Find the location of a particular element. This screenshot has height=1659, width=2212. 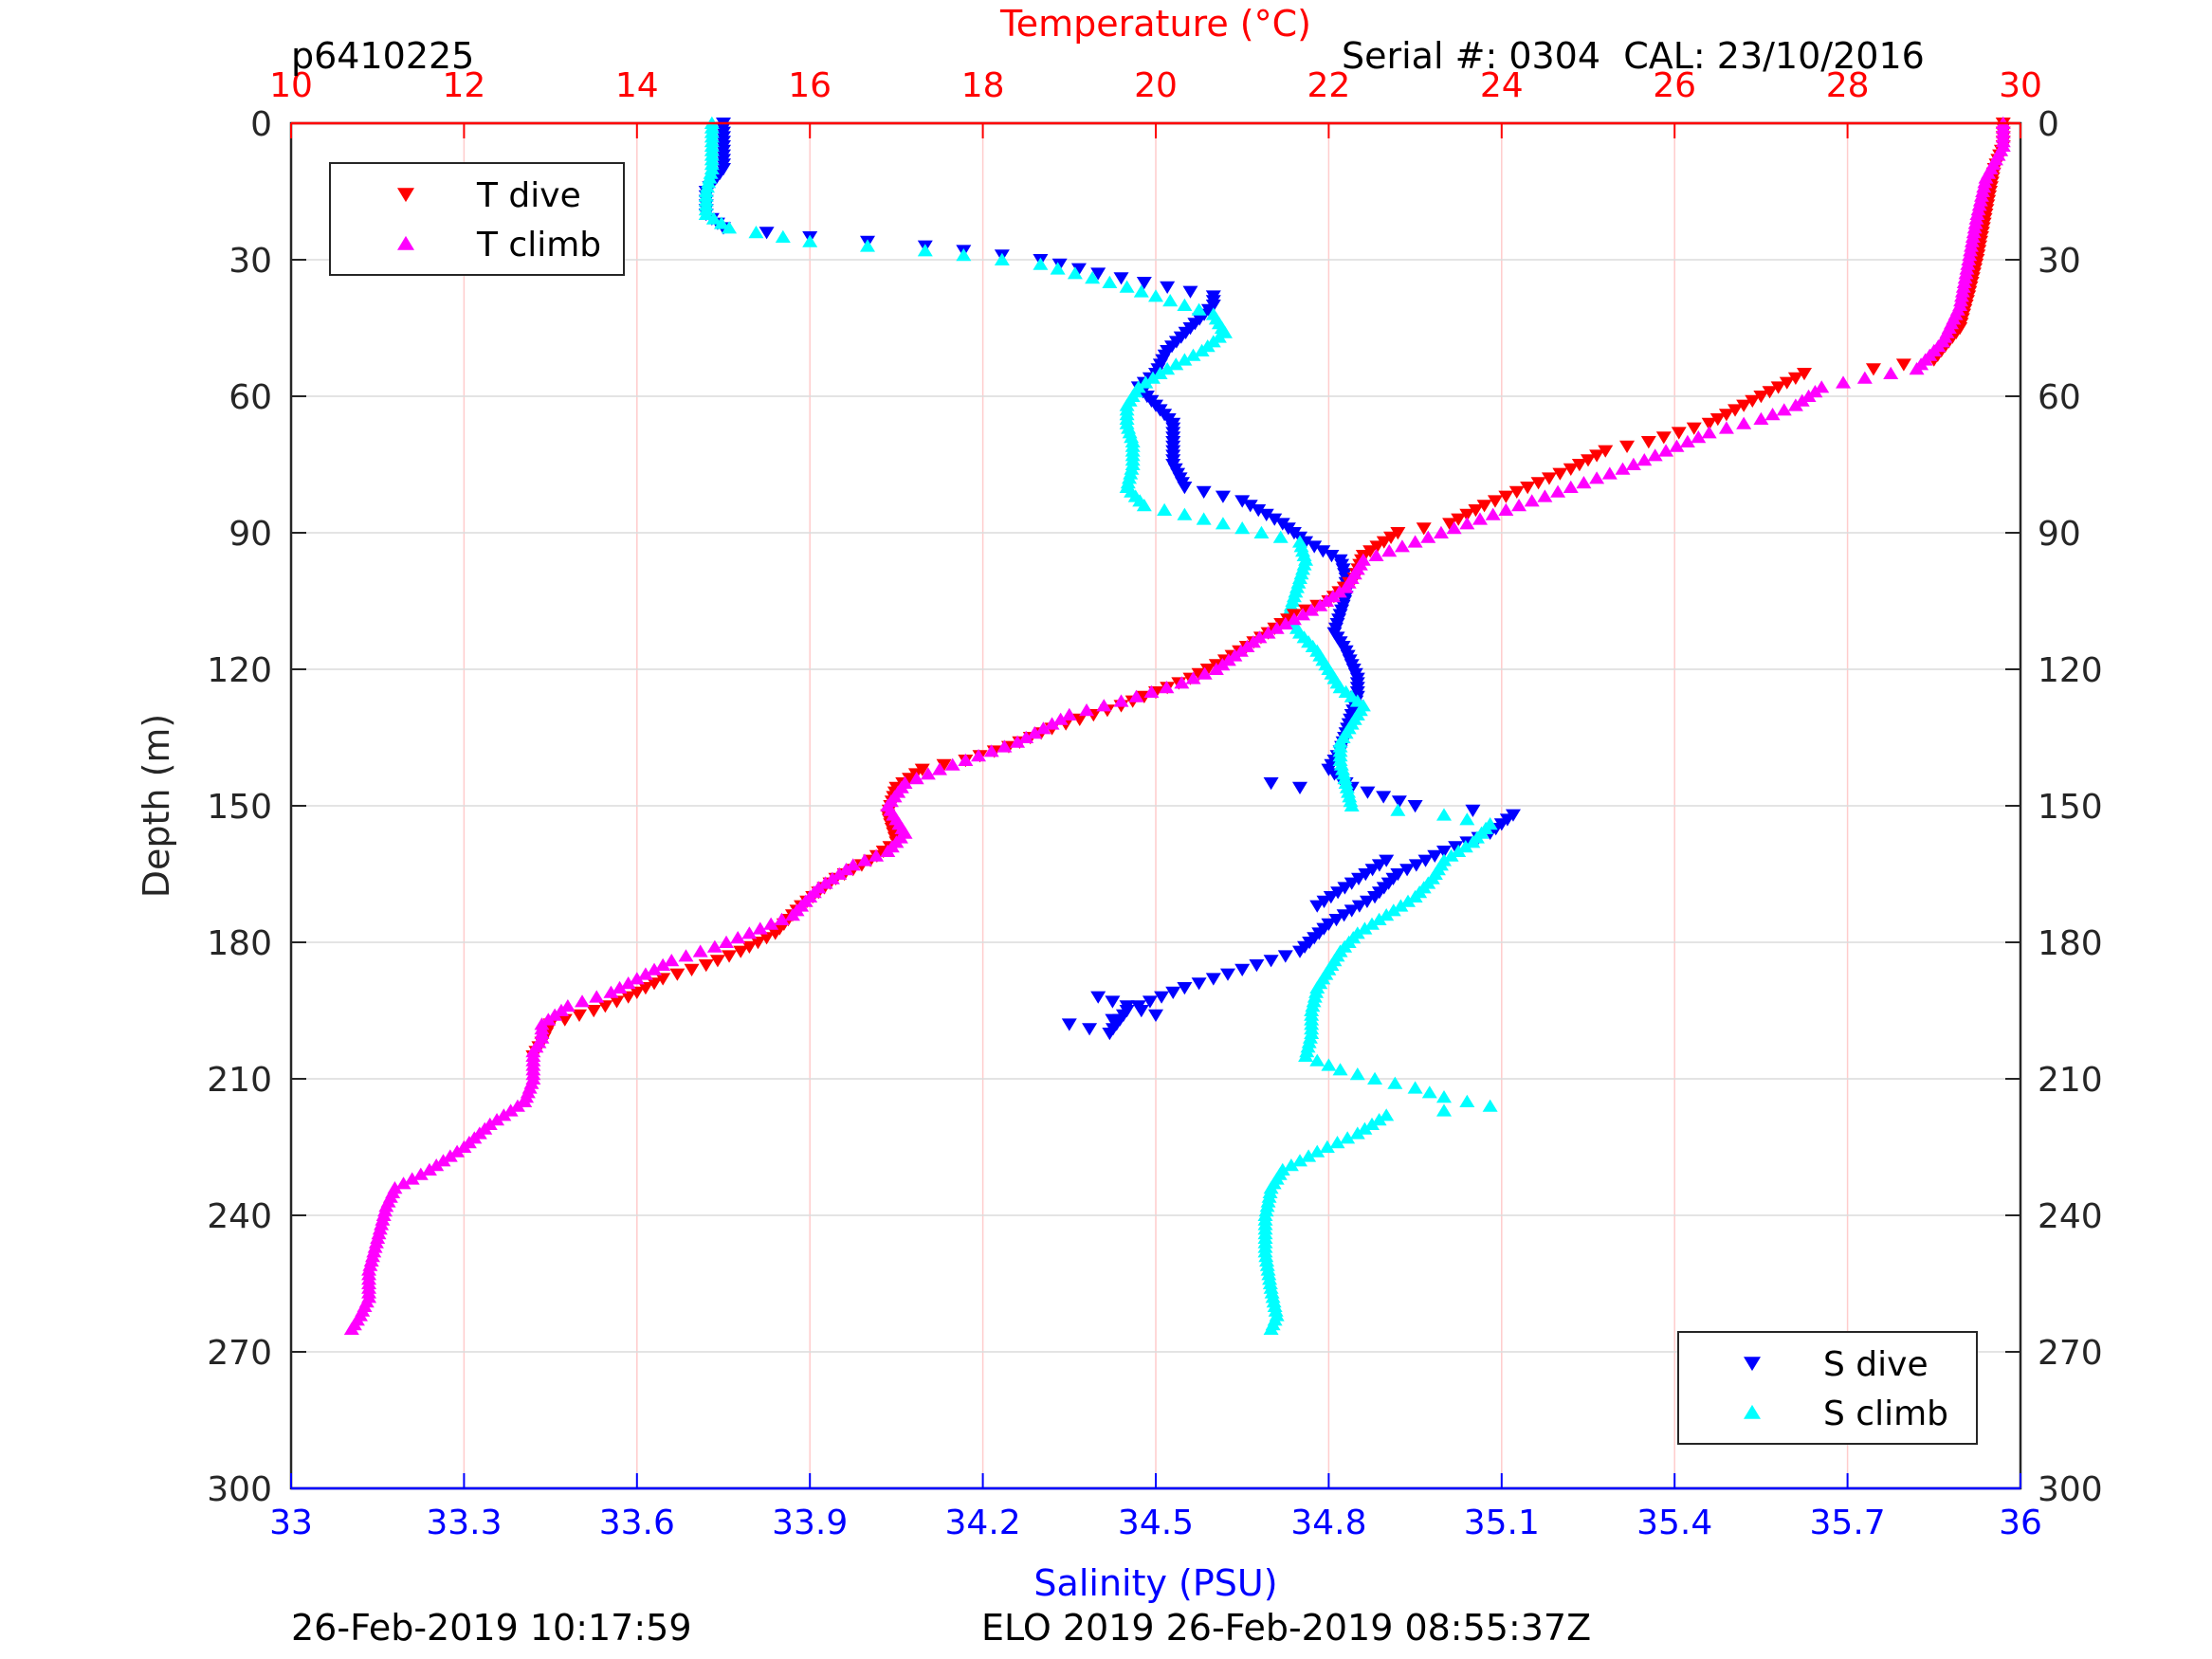

top-tick-label: 28 is located at coordinates (1848, 85).